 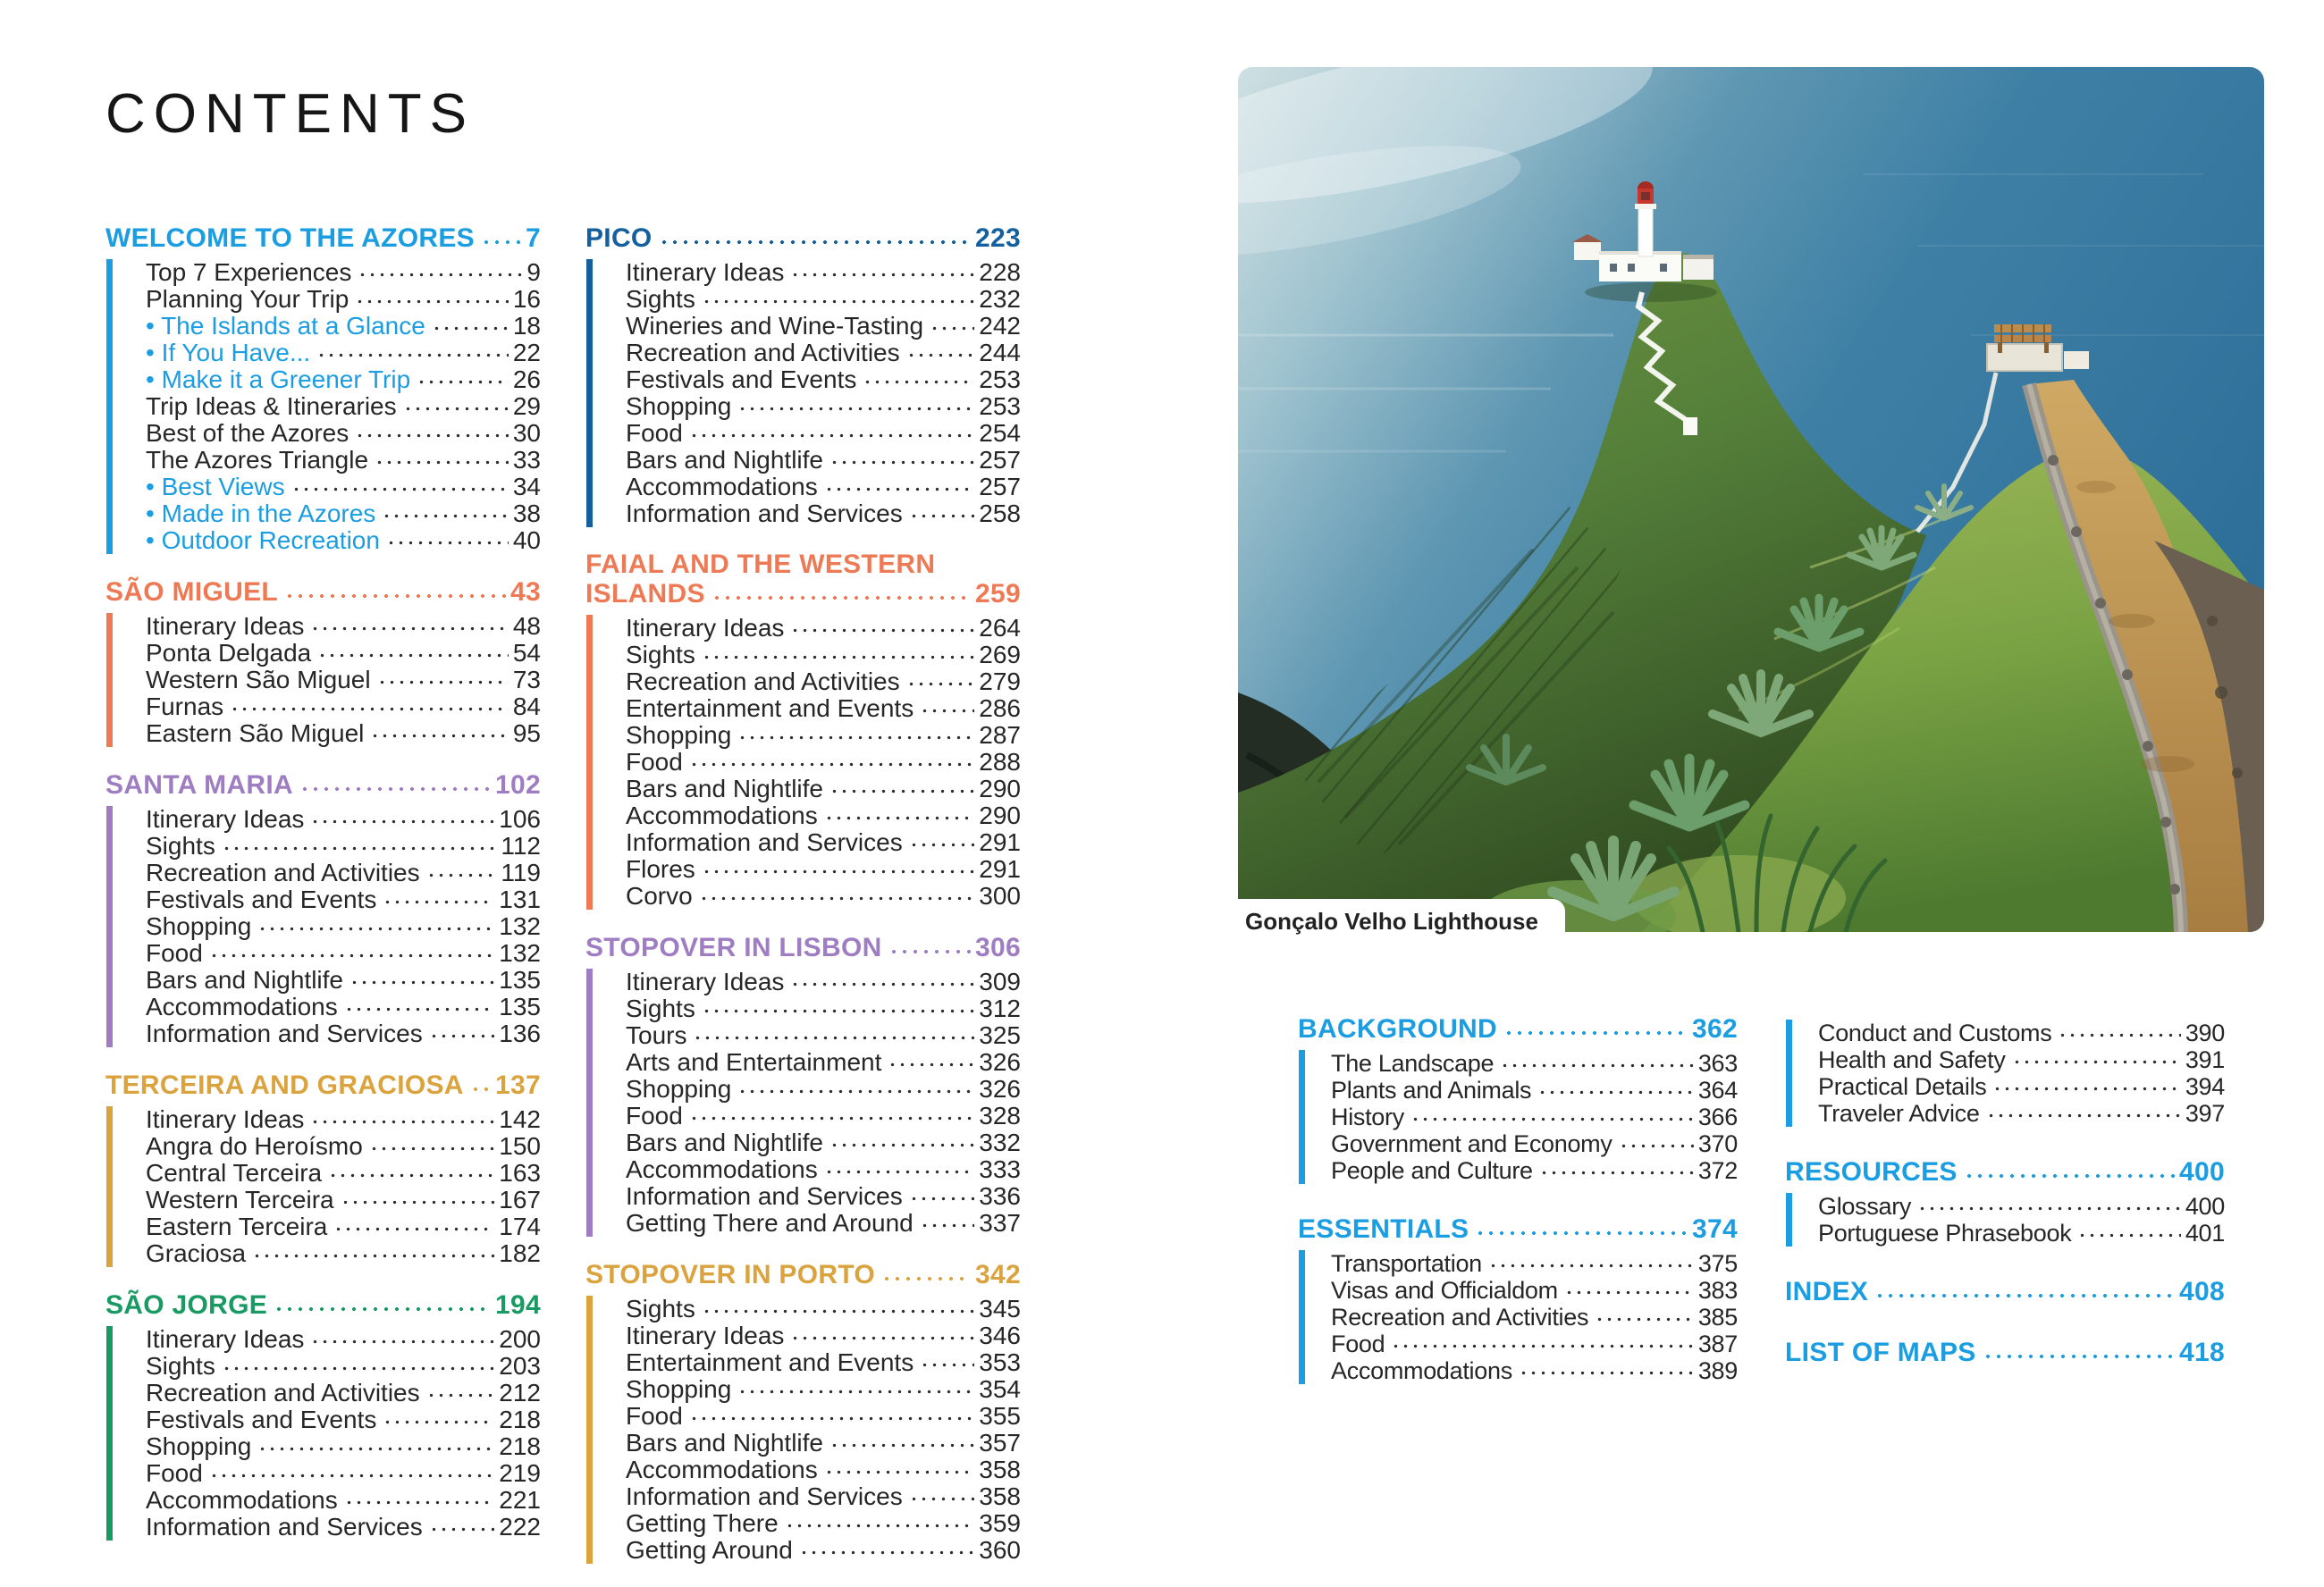 I want to click on toc-section-title: LIST OF MAPS, so click(x=1880, y=1352).